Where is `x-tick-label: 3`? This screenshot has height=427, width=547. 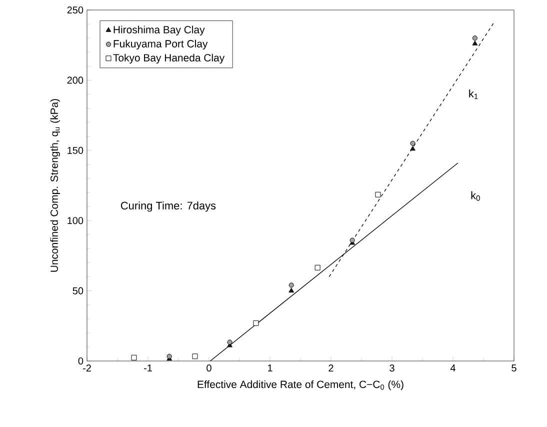 x-tick-label: 3 is located at coordinates (392, 368).